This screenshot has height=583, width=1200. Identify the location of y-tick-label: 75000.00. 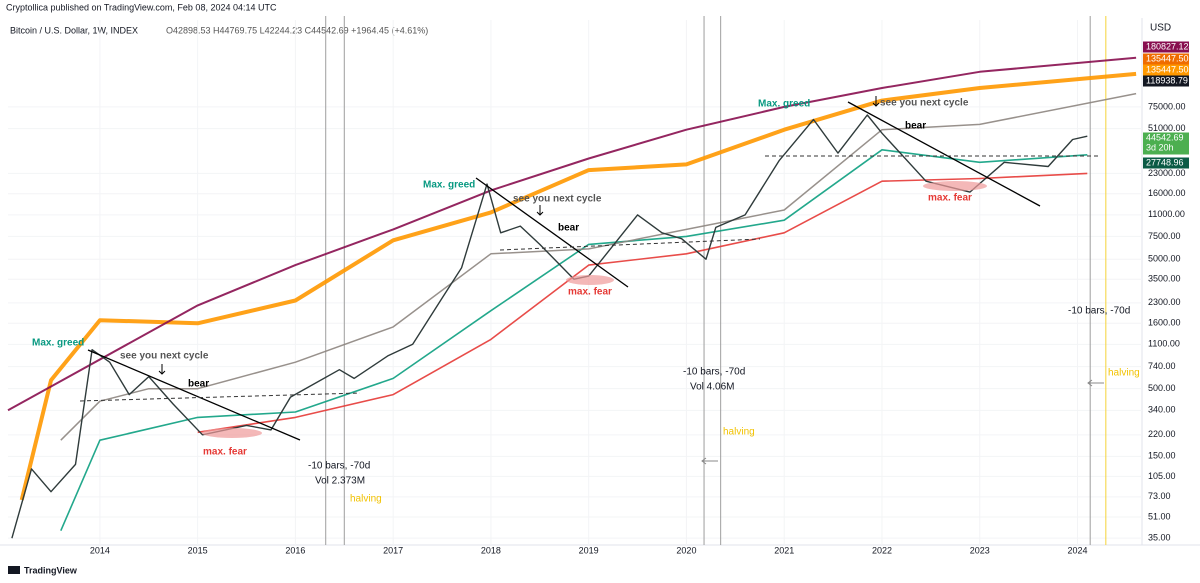
(1167, 106).